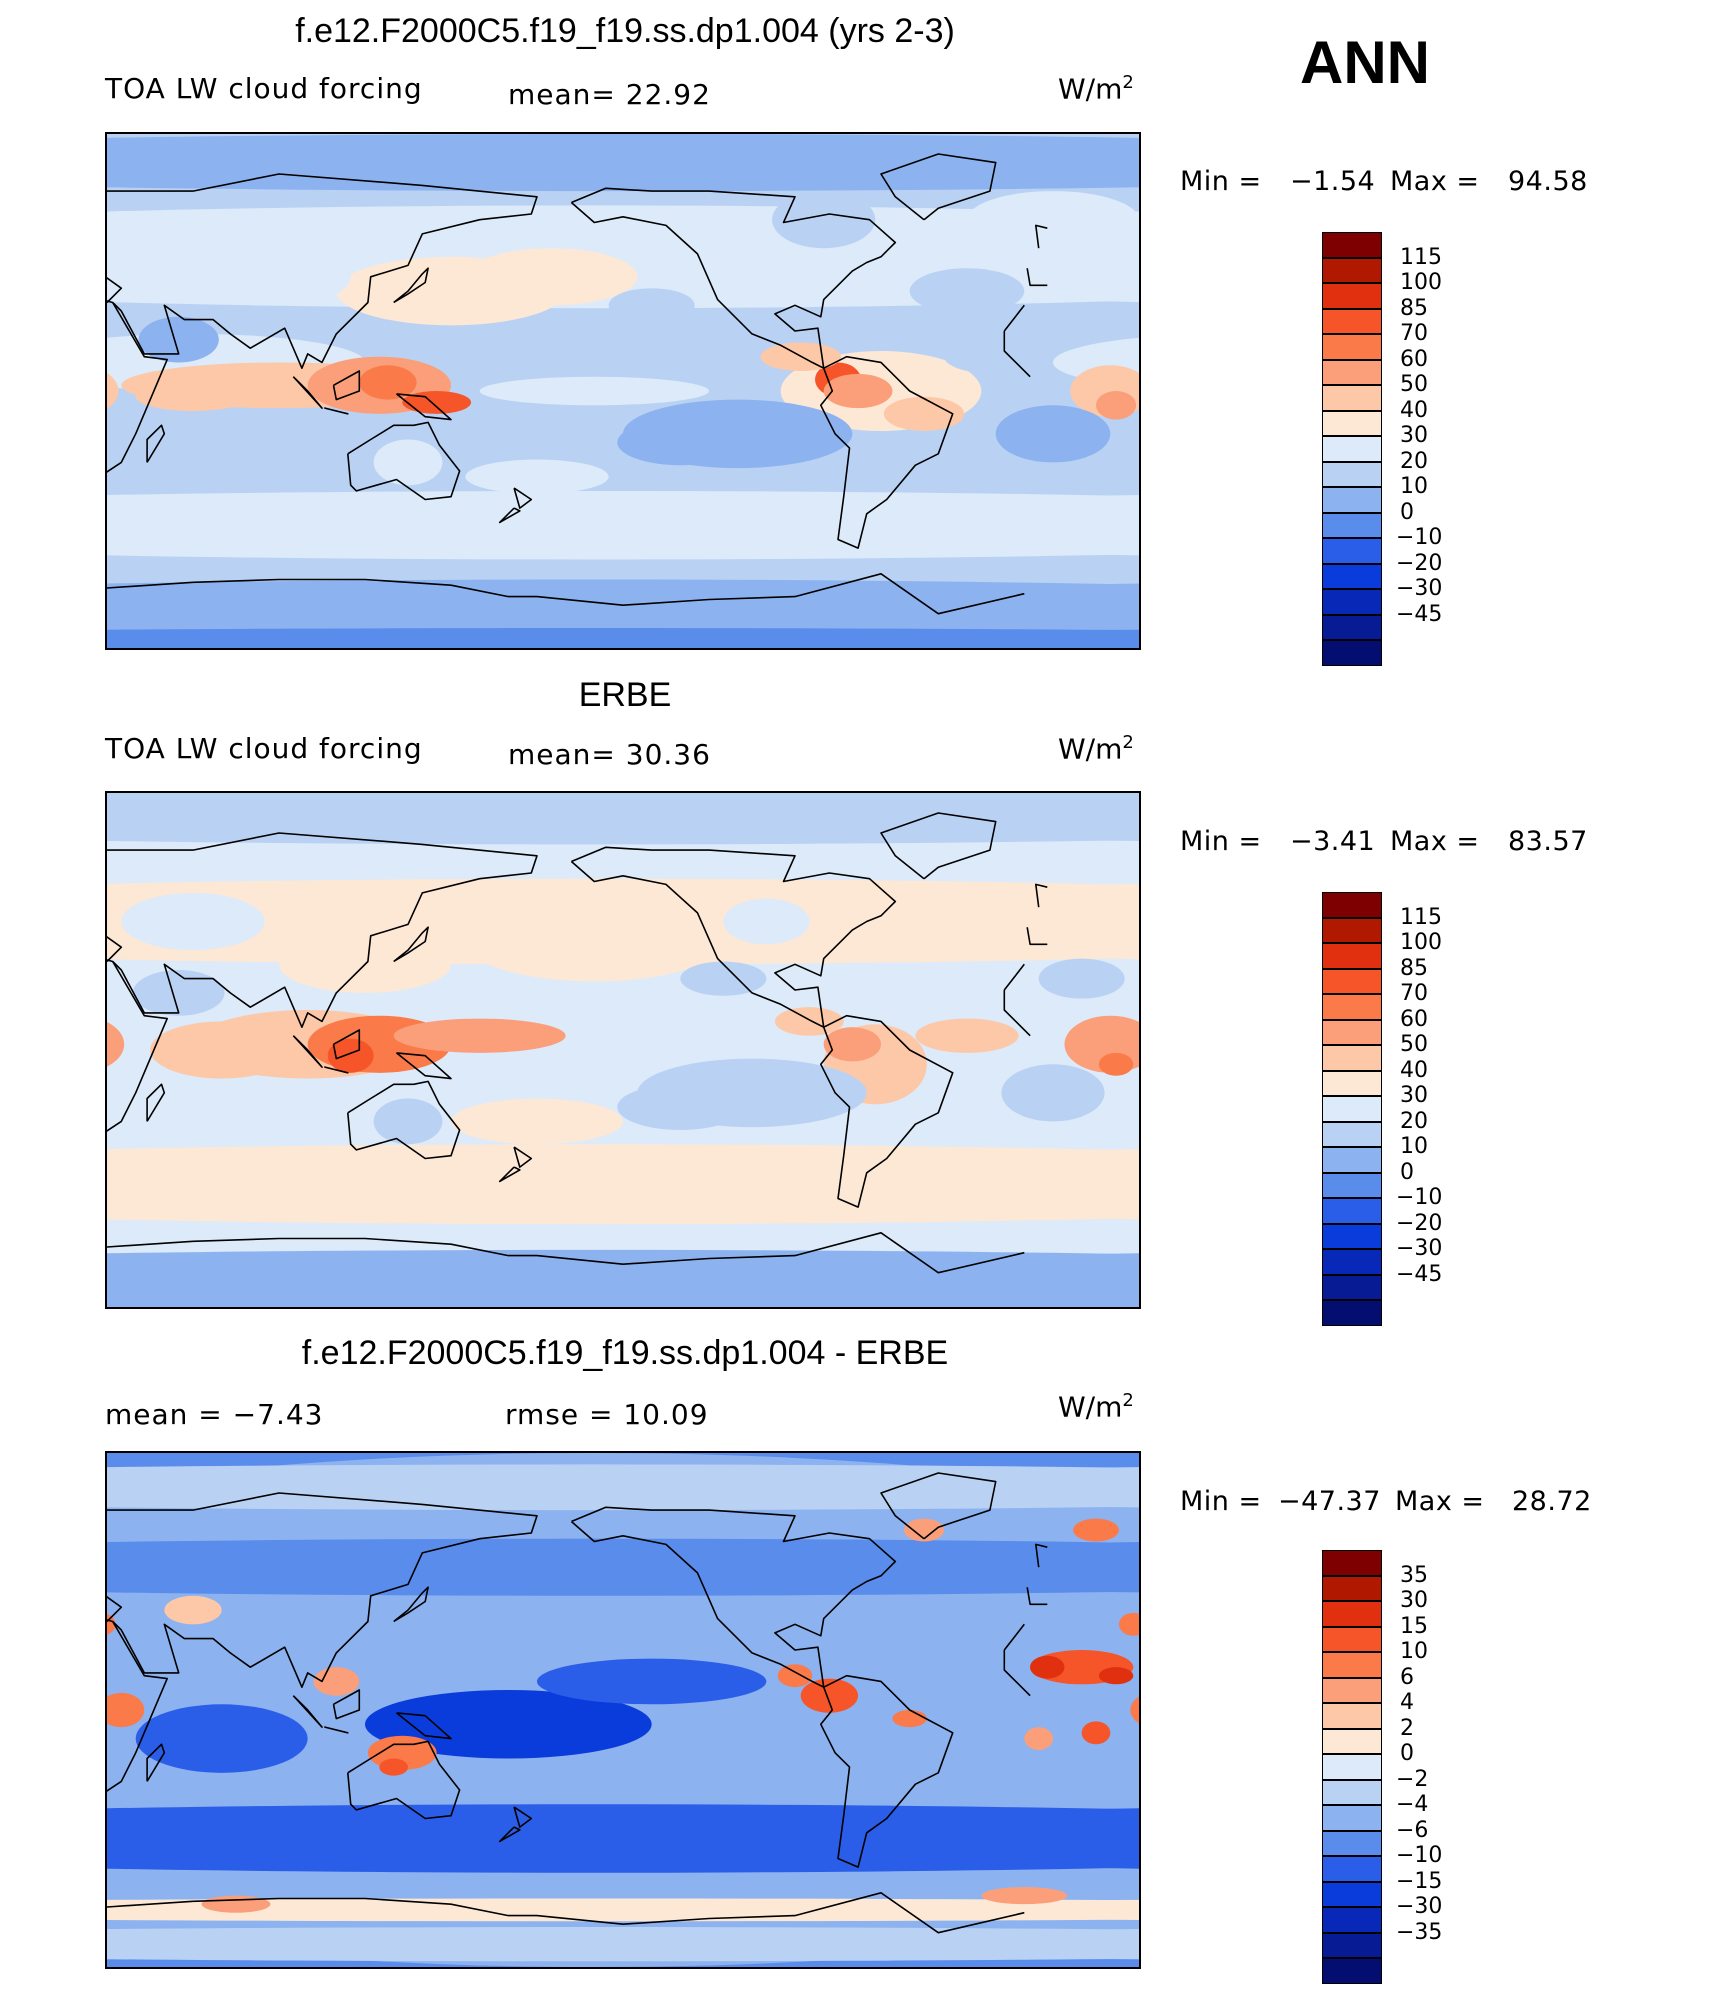 The height and width of the screenshot is (1991, 1710). I want to click on panel-2-variable-label: TOA LW cloud forcing, so click(264, 748).